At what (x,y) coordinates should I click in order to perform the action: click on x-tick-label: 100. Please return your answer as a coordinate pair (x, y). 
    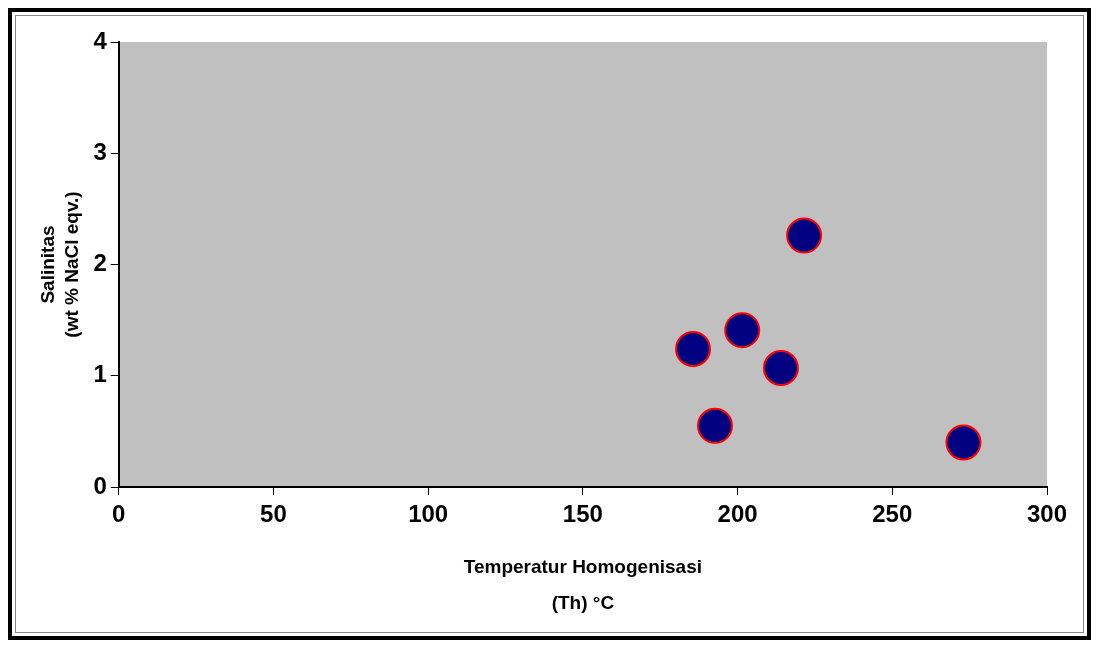
    Looking at the image, I should click on (428, 514).